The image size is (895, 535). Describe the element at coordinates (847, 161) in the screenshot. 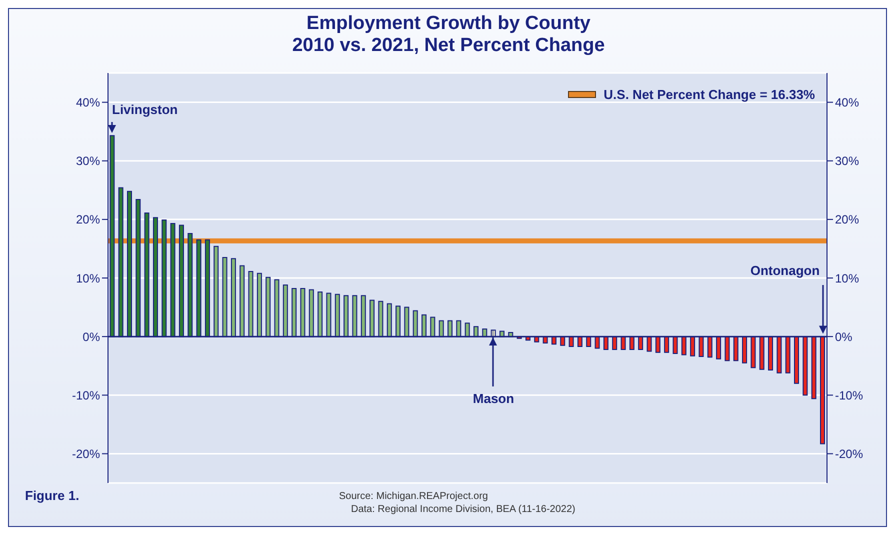

I see `y2-tick-label: 30%` at that location.